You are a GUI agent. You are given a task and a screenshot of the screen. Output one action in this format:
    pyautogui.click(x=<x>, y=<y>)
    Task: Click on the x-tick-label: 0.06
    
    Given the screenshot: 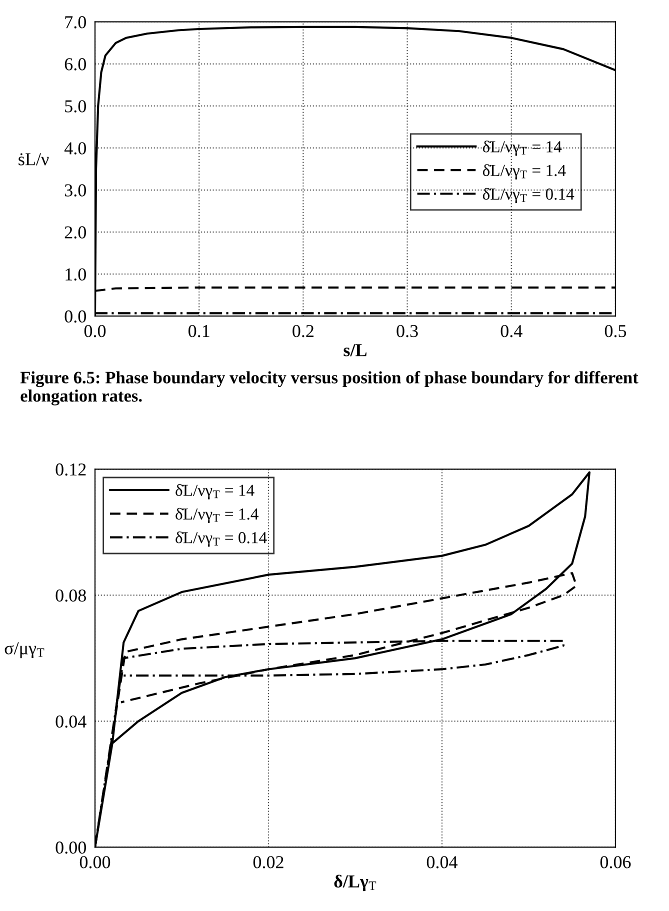 What is the action you would take?
    pyautogui.click(x=615, y=862)
    